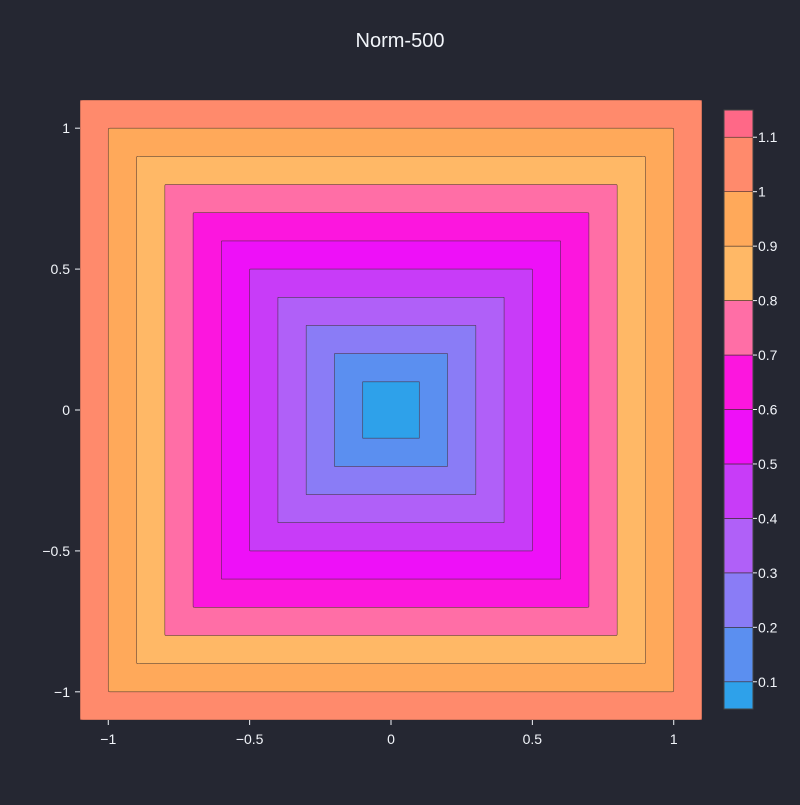 This screenshot has width=800, height=805. I want to click on x-tick-label: 0, so click(391, 739).